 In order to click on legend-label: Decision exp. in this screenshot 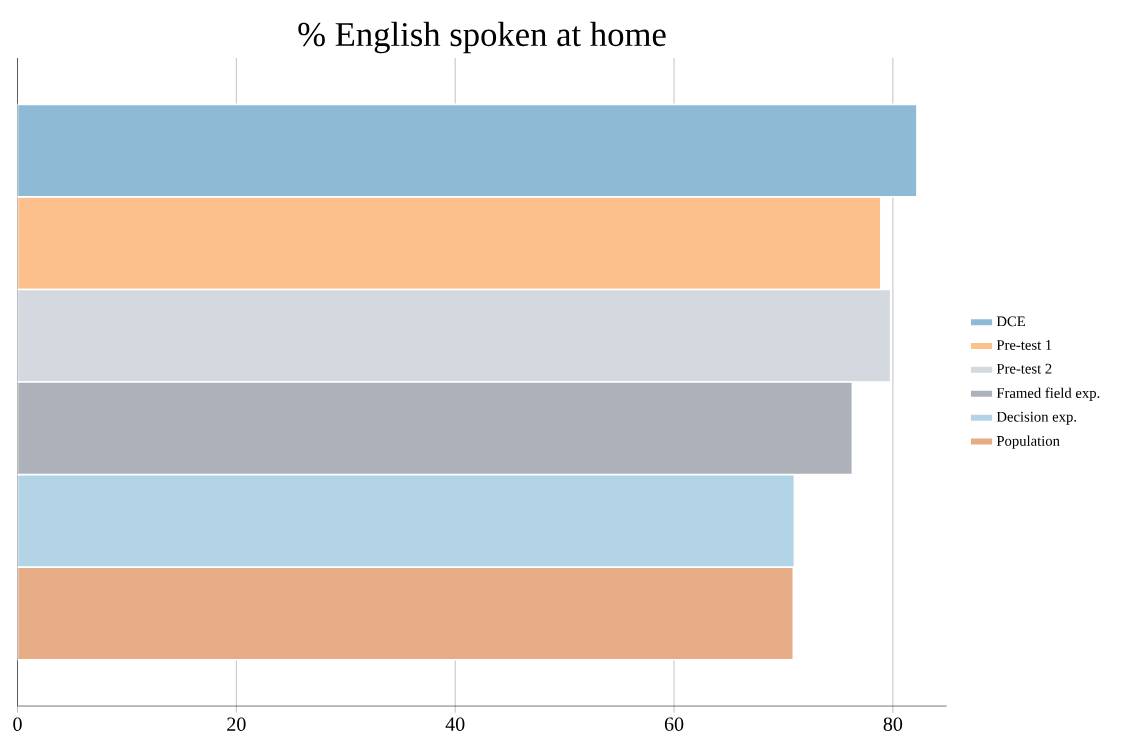, I will do `click(1036, 418)`.